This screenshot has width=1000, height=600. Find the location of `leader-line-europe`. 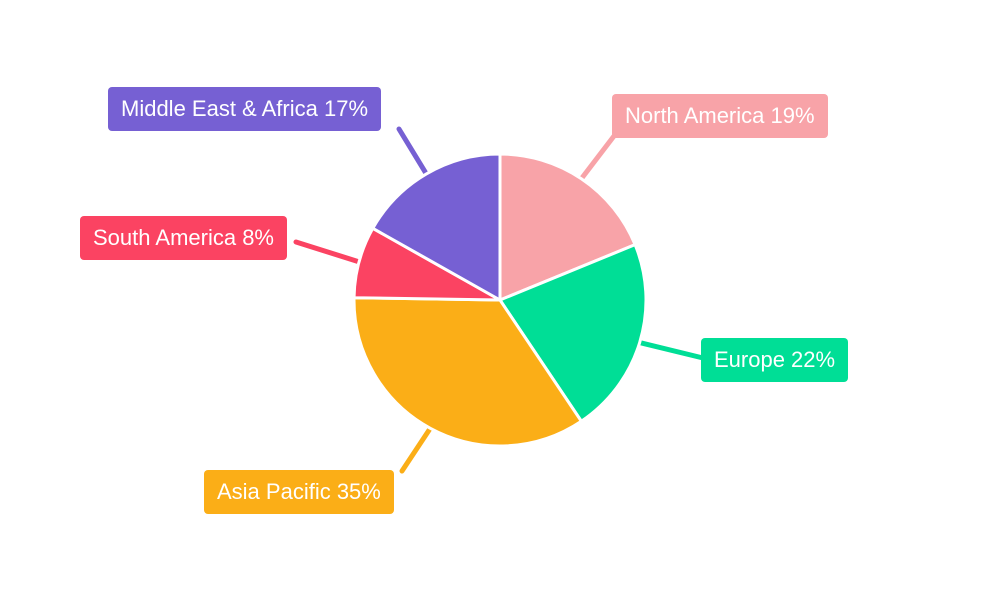

leader-line-europe is located at coordinates (671, 350).